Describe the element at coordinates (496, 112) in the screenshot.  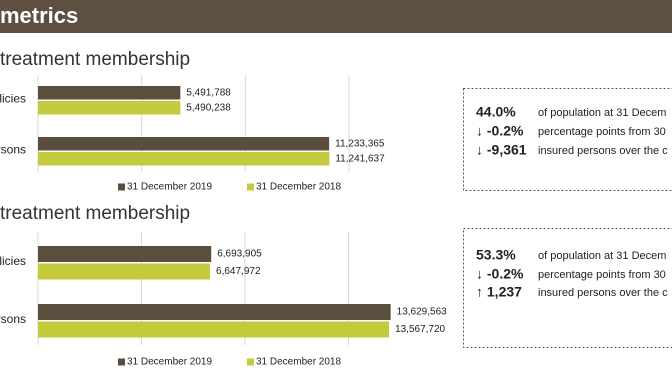
I see `panel-figure: 44.0%` at that location.